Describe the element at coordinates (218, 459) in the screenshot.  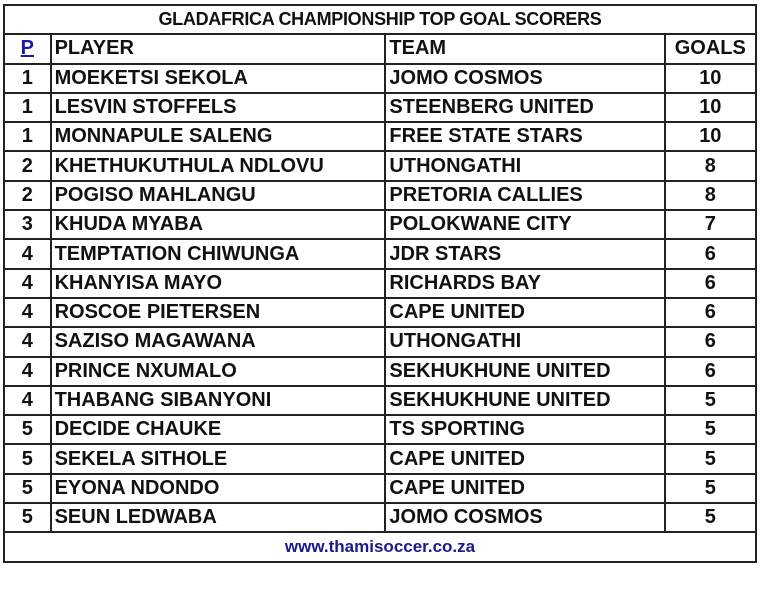
I see `player-cell: SEKELA SITHOLE` at that location.